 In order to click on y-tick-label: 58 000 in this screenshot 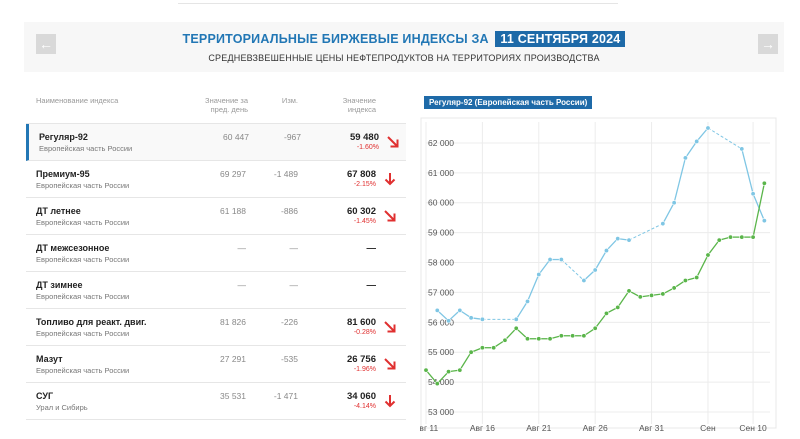, I will do `click(441, 263)`.